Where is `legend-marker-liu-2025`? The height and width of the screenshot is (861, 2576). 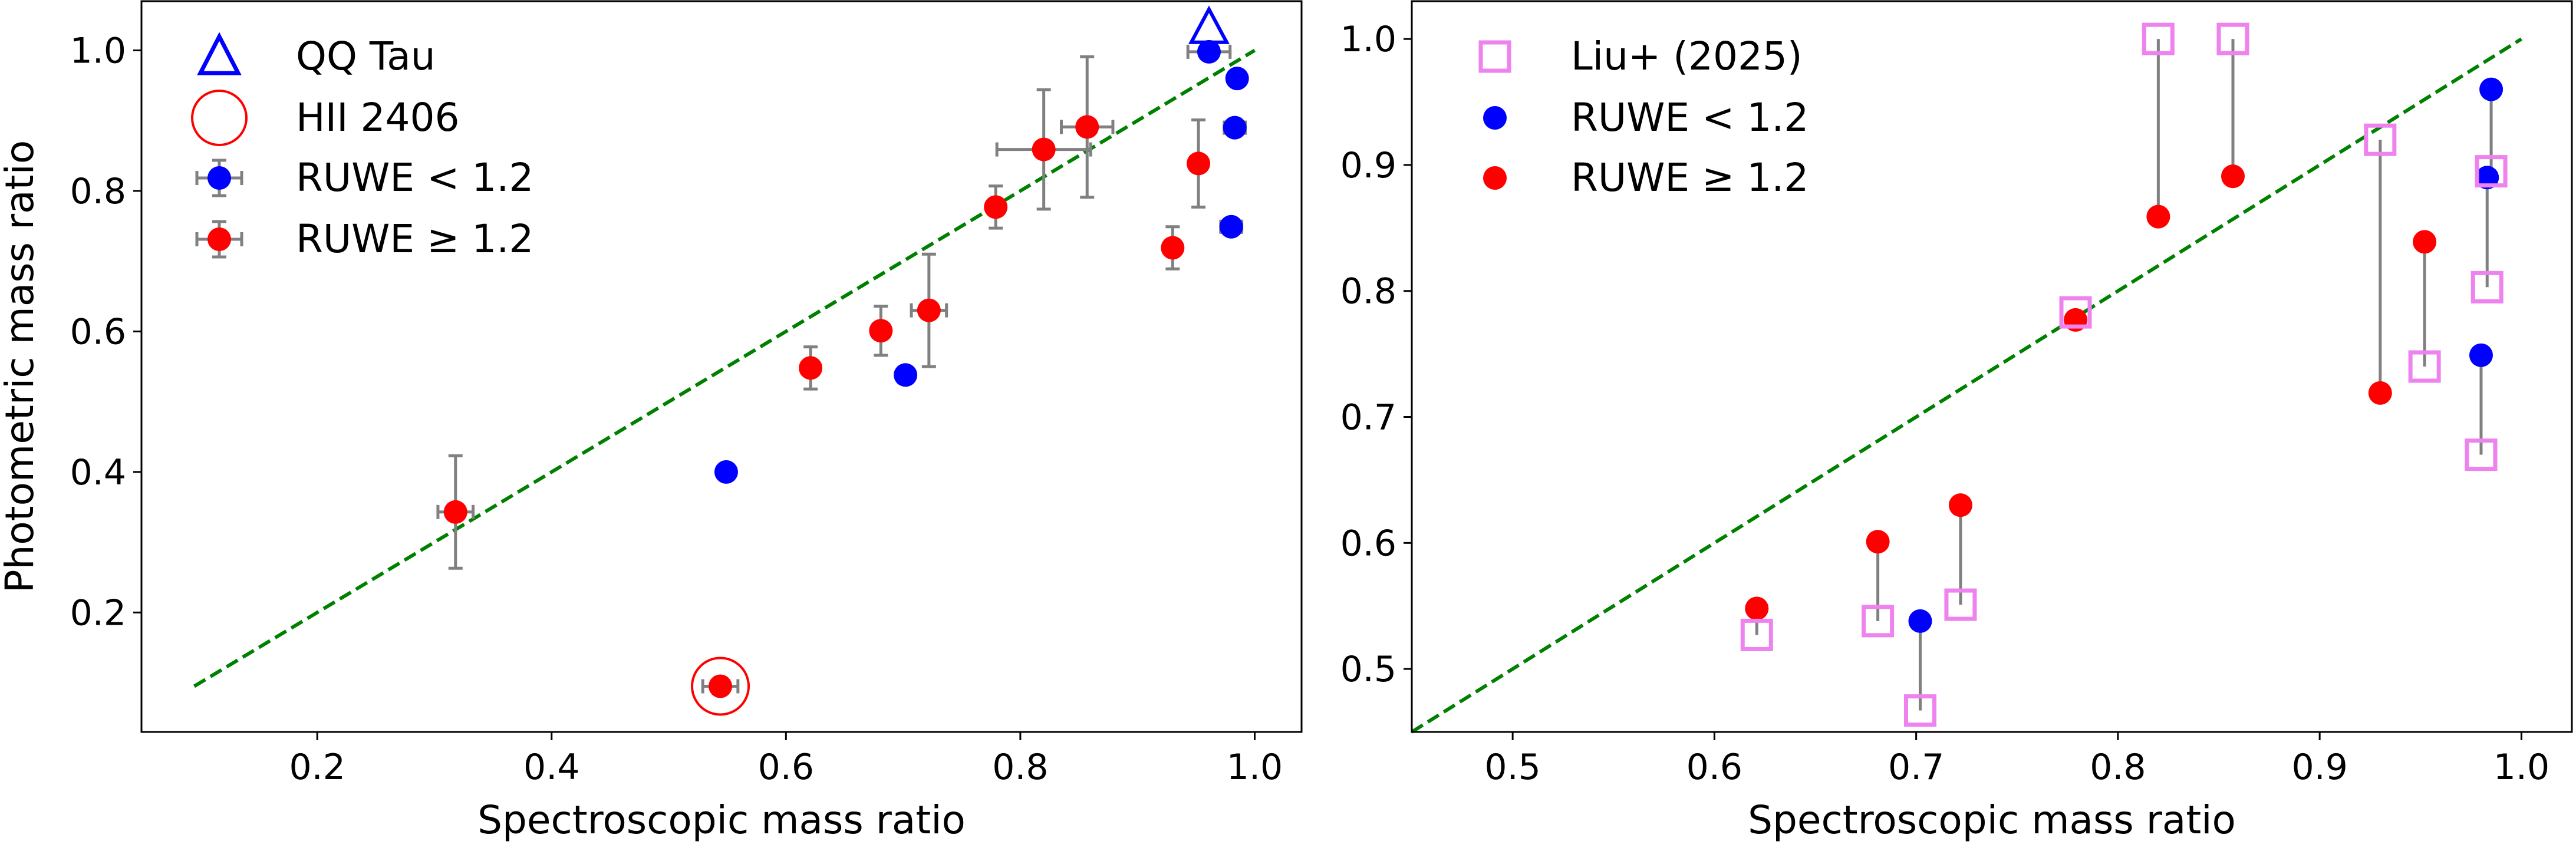
legend-marker-liu-2025 is located at coordinates (1494, 57).